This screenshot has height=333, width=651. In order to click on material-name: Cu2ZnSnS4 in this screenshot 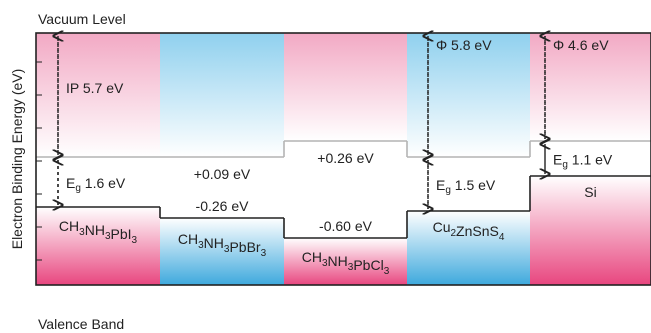, I will do `click(469, 231)`.